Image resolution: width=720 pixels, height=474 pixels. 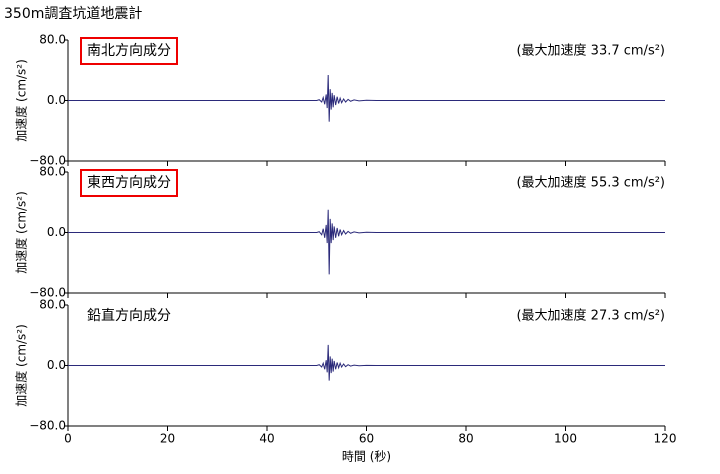 What do you see at coordinates (68, 439) in the screenshot?
I see `x-tick-label: 0` at bounding box center [68, 439].